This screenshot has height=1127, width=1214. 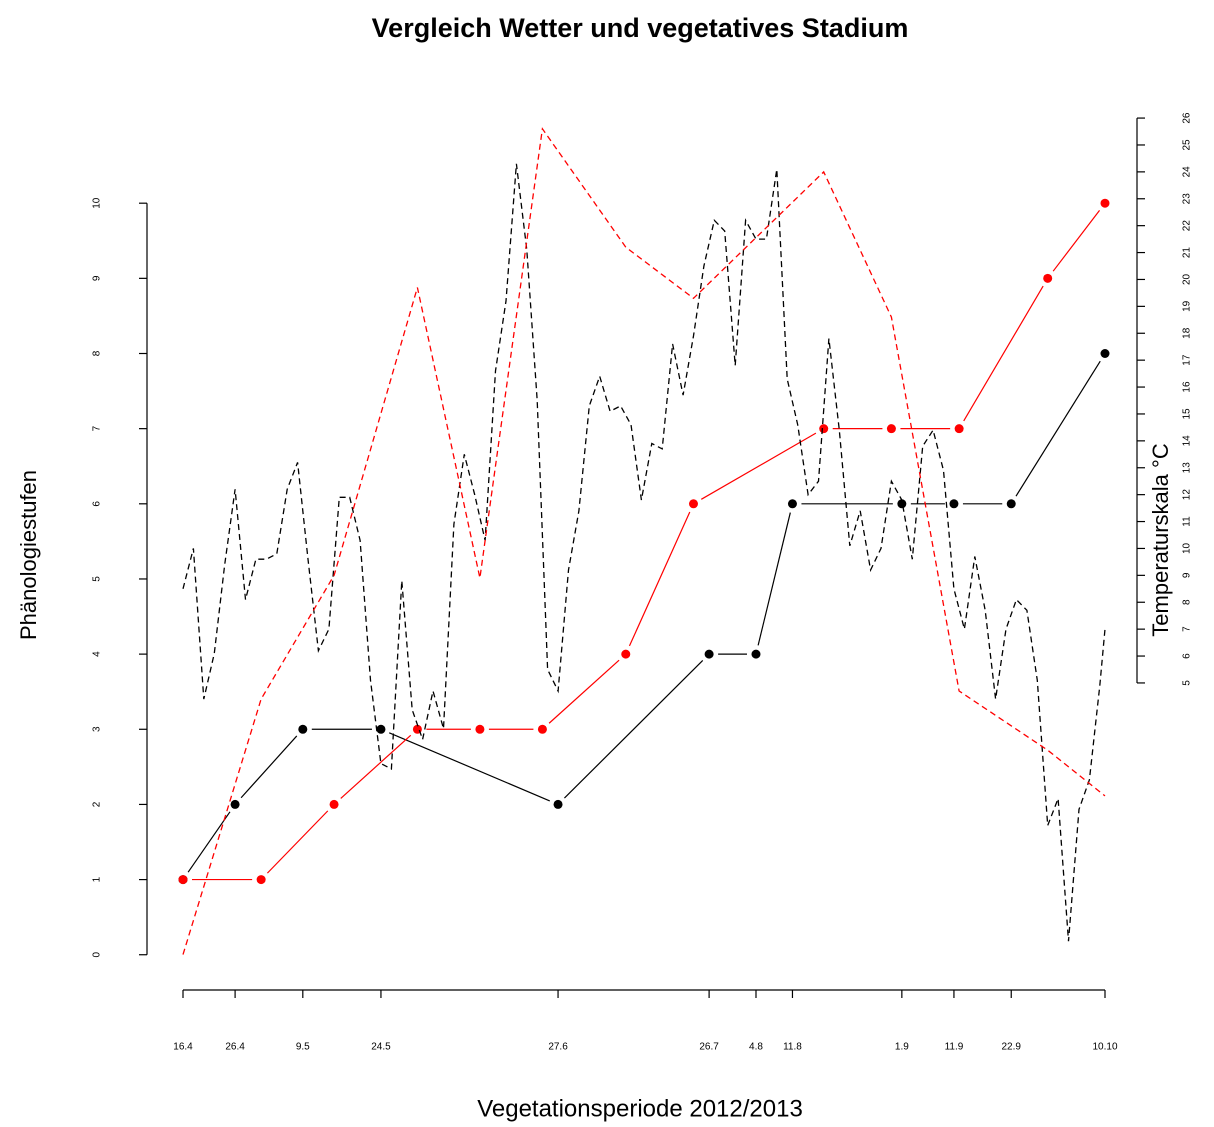 What do you see at coordinates (97, 428) in the screenshot?
I see `y-tick-label: 7` at bounding box center [97, 428].